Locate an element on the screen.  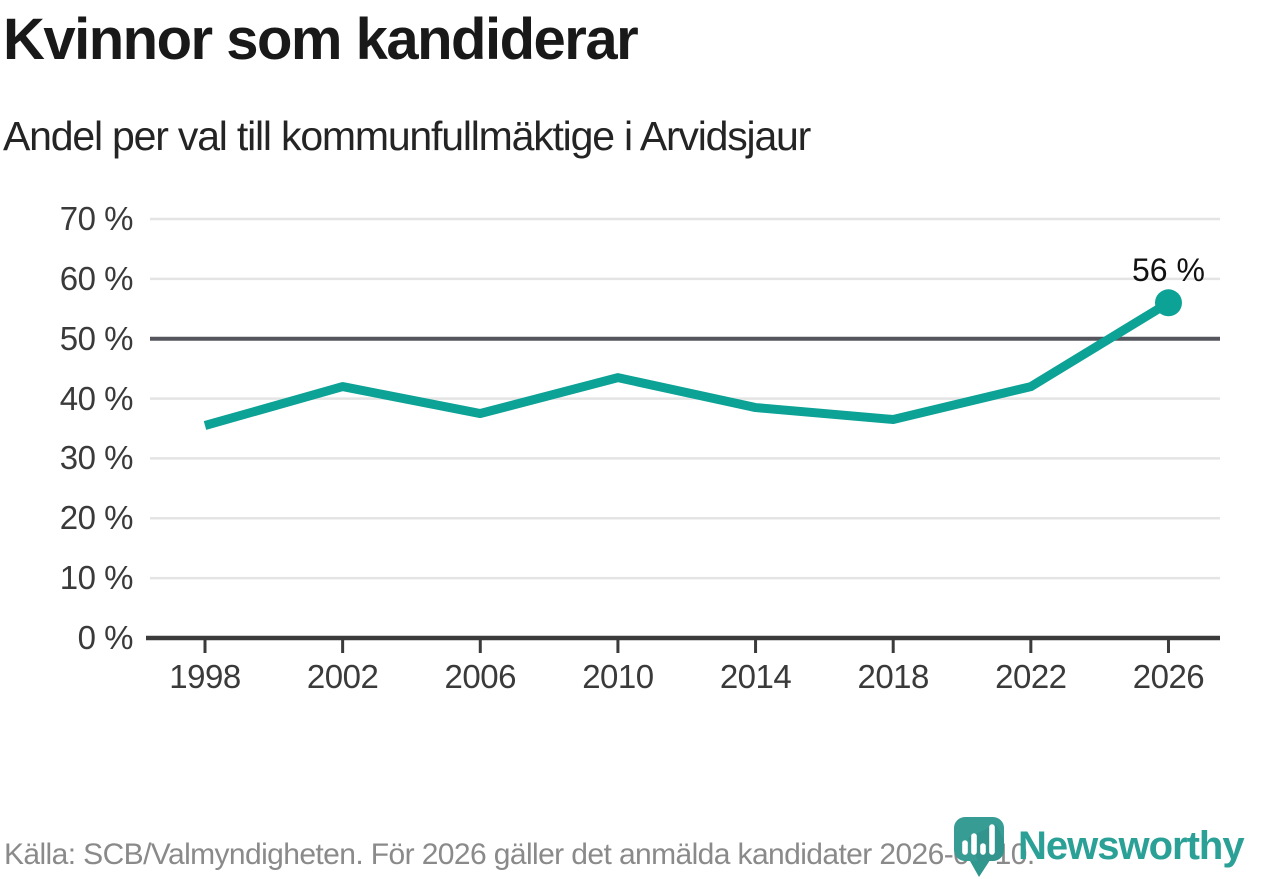
newsworthy-wordmark: Newsworthy is located at coordinates (1131, 846).